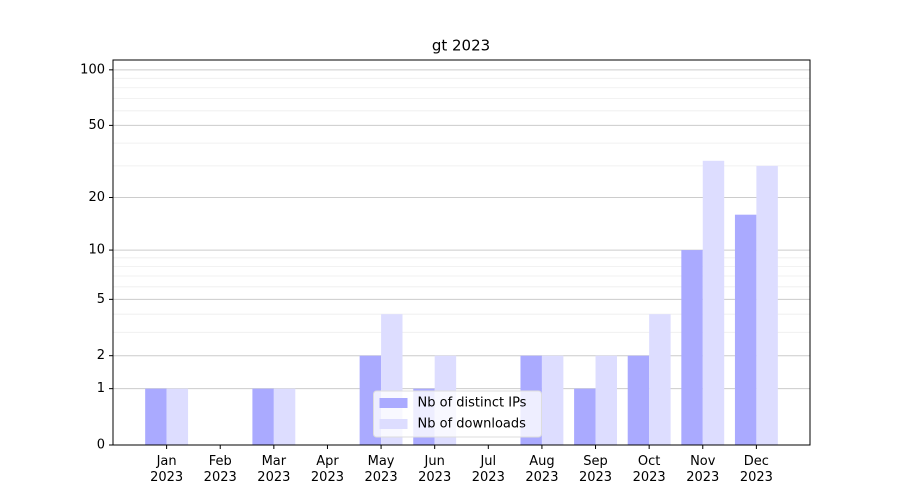 Image resolution: width=900 pixels, height=504 pixels. What do you see at coordinates (472, 424) in the screenshot?
I see `legend-label: Nb of downloads` at bounding box center [472, 424].